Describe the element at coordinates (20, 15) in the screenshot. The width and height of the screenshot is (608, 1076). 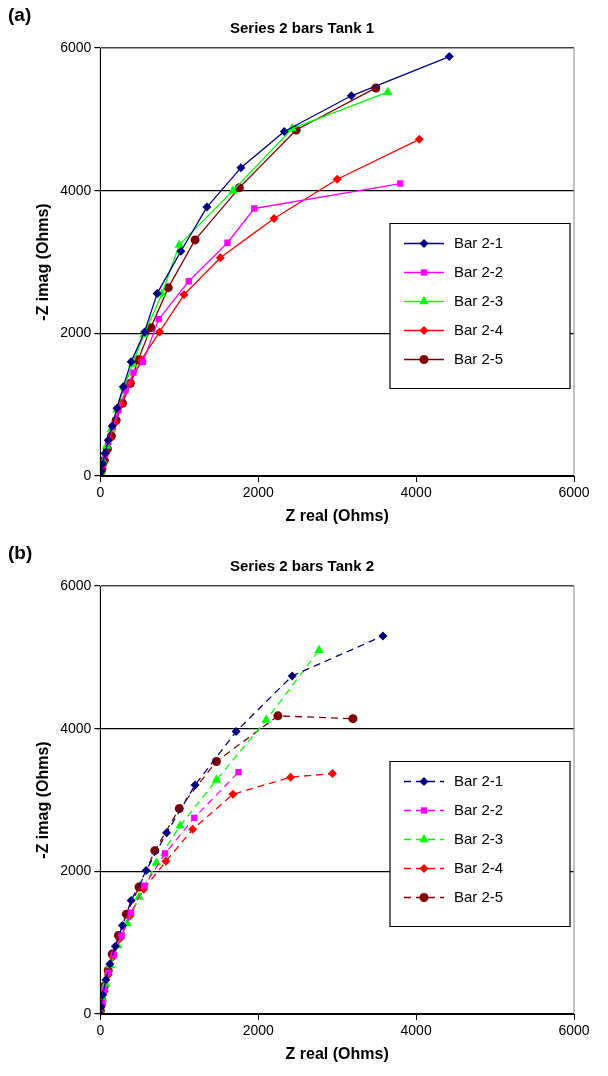
I see `text: (a)` at that location.